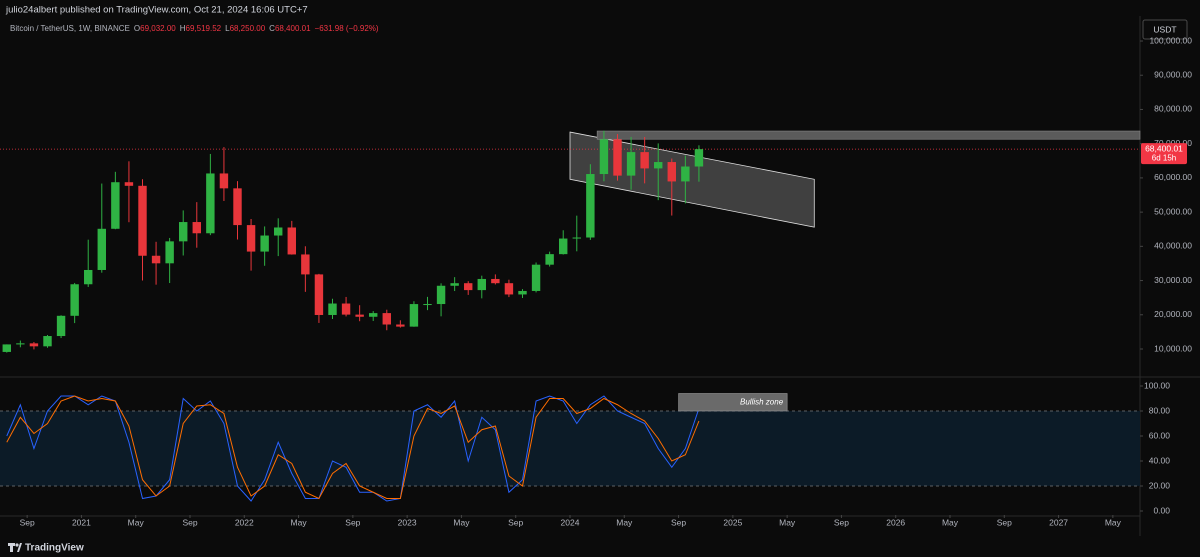  What do you see at coordinates (1164, 157) in the screenshot?
I see `price-tag-countdown: 6d 15h` at bounding box center [1164, 157].